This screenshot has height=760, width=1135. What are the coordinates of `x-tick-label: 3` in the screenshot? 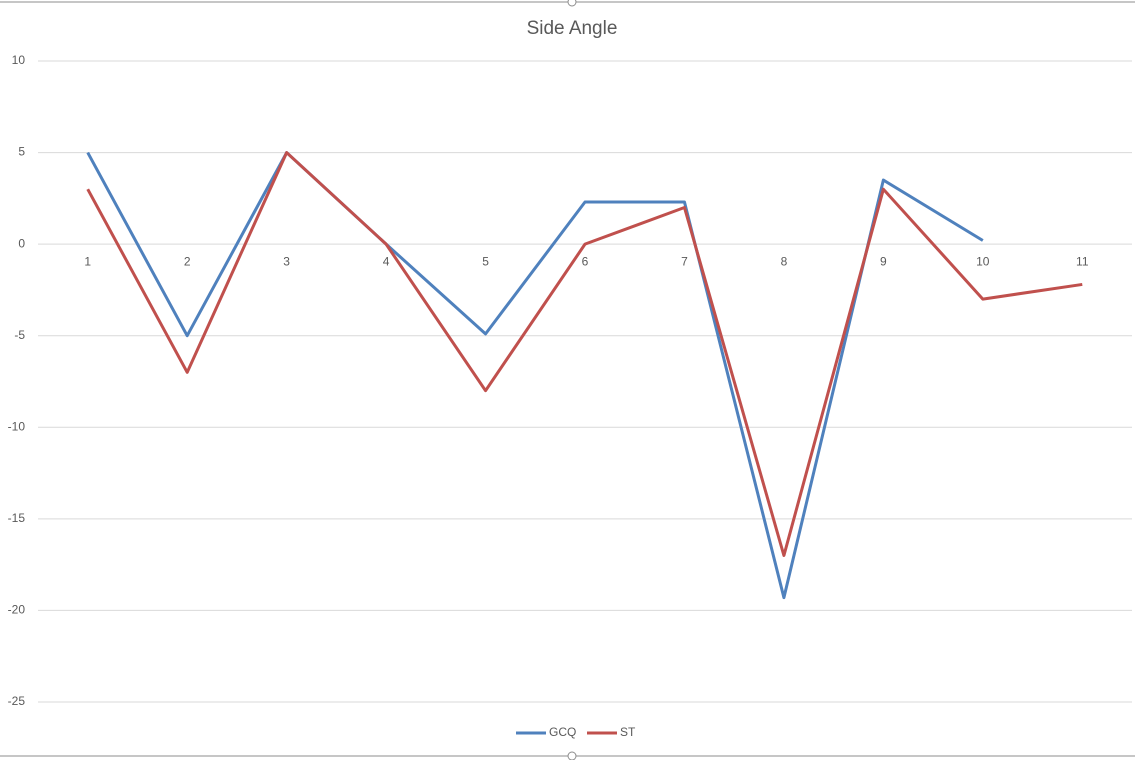 It's located at (286, 261).